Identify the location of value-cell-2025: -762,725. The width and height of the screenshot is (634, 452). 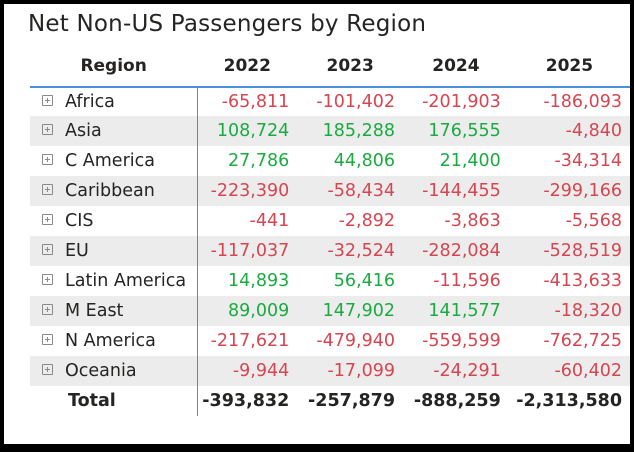
(582, 341).